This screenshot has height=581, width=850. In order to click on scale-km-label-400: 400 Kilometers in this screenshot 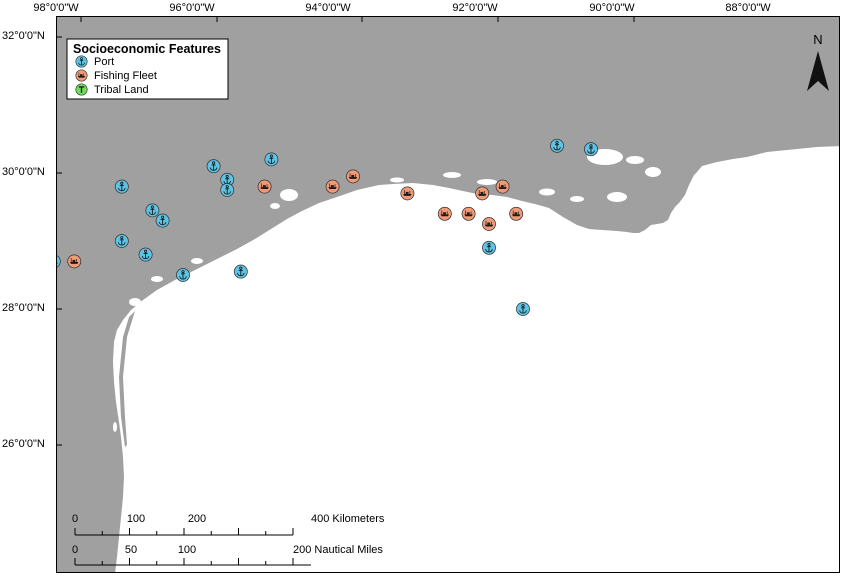, I will do `click(348, 519)`.